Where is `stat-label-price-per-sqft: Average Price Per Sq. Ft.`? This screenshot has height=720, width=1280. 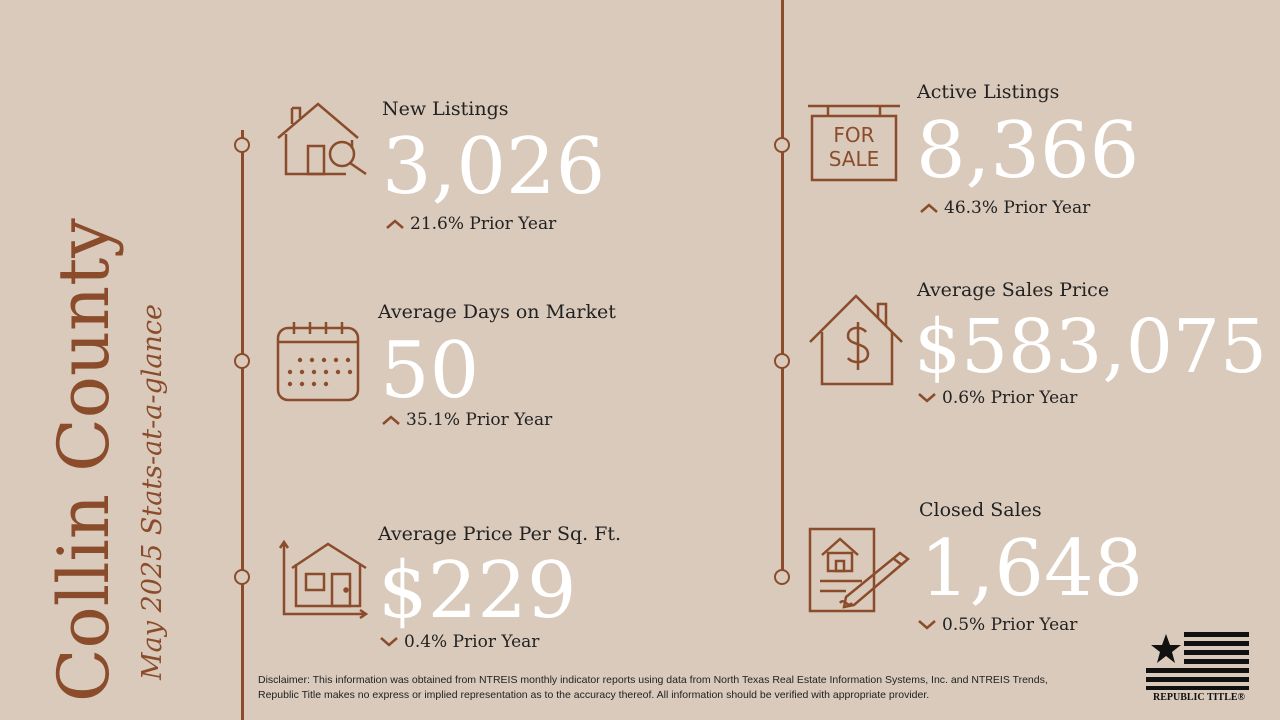 stat-label-price-per-sqft: Average Price Per Sq. Ft. is located at coordinates (500, 534).